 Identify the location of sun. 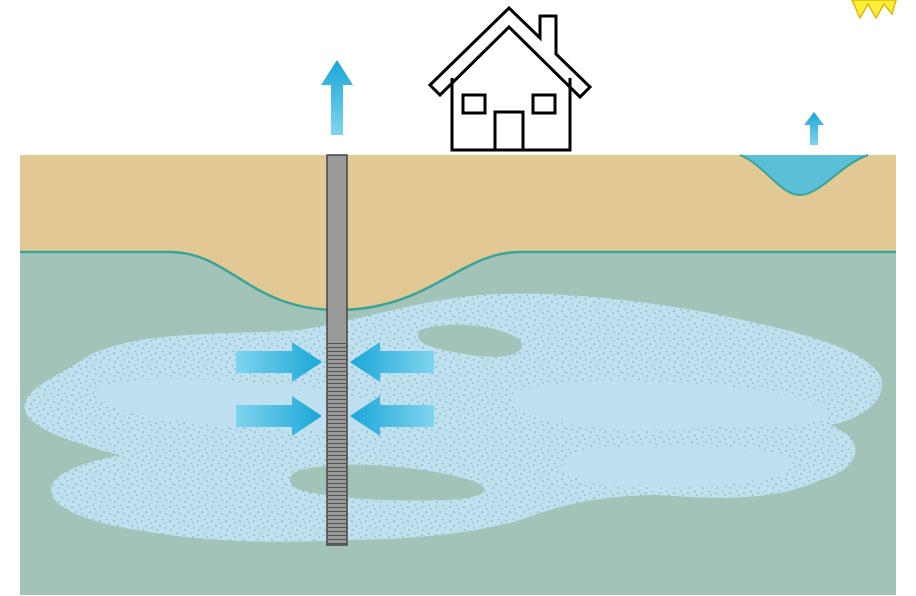
(874, 10).